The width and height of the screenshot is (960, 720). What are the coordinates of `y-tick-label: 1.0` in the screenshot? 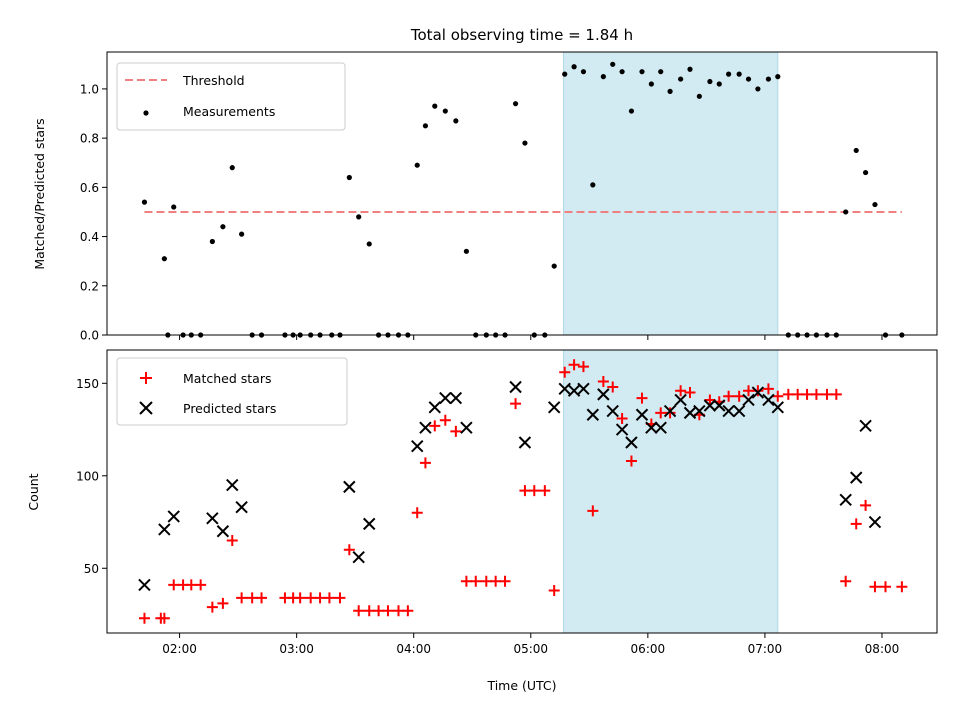 It's located at (89, 89).